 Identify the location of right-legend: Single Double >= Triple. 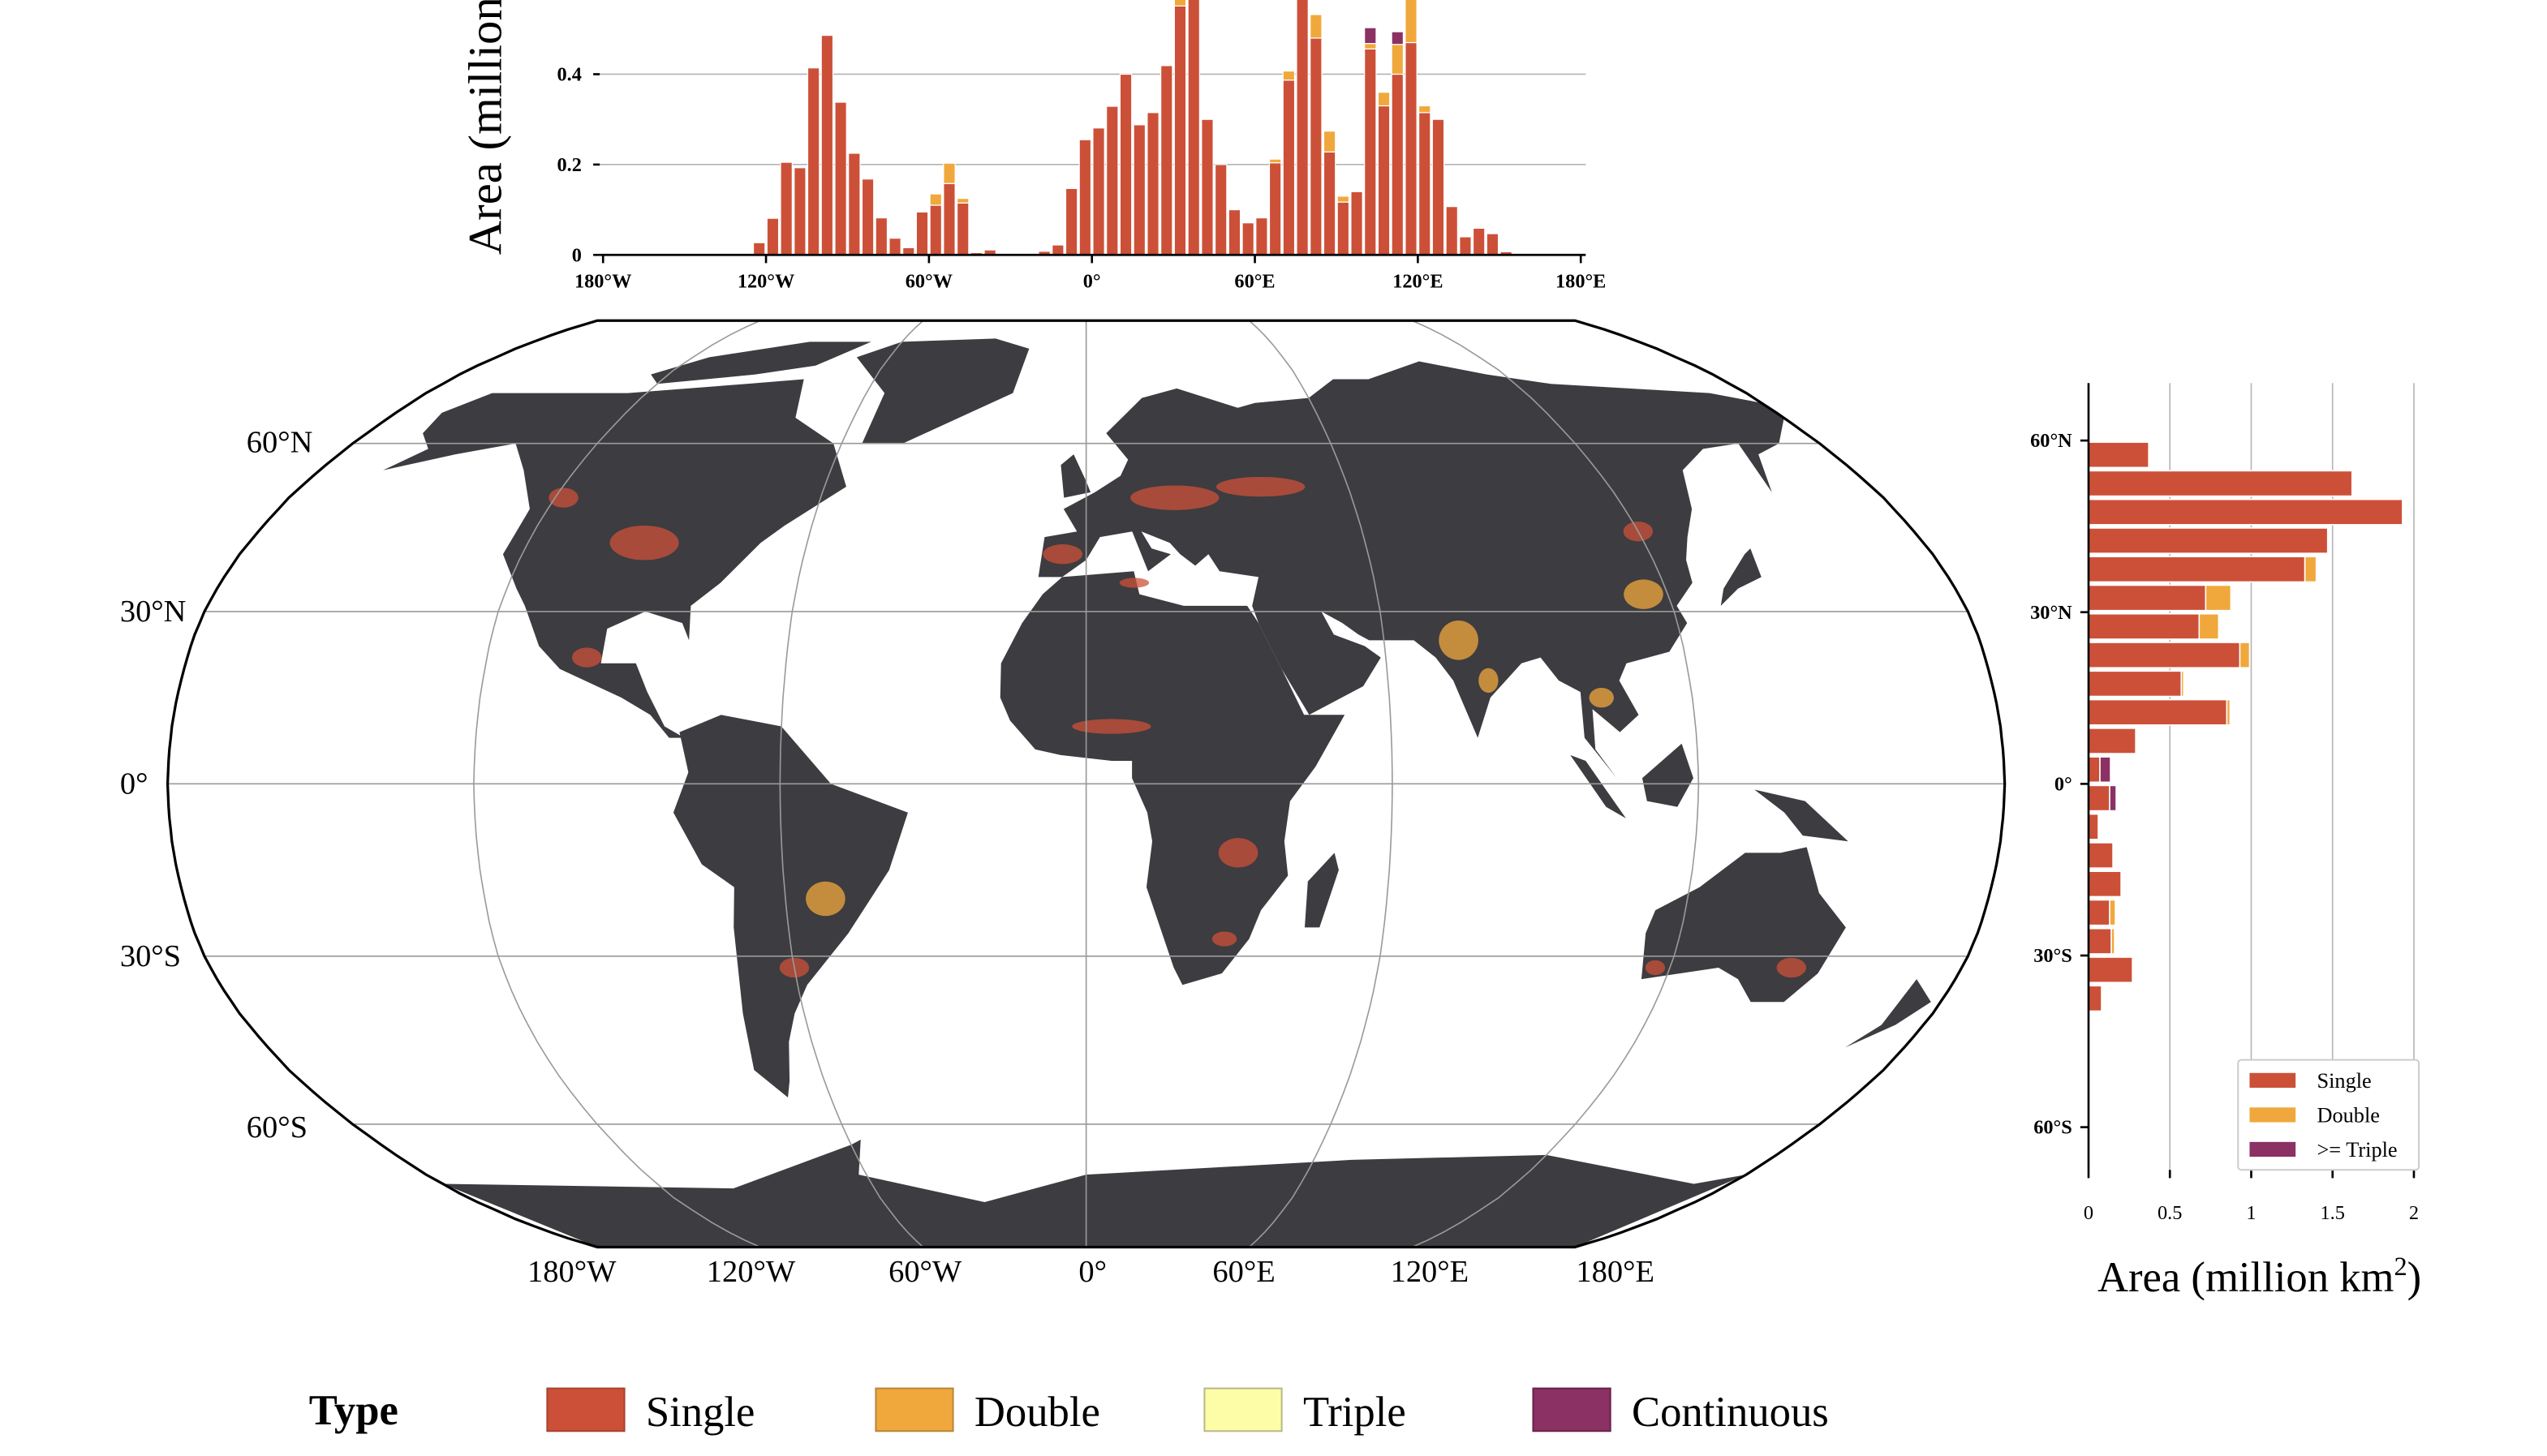
(2328, 1115).